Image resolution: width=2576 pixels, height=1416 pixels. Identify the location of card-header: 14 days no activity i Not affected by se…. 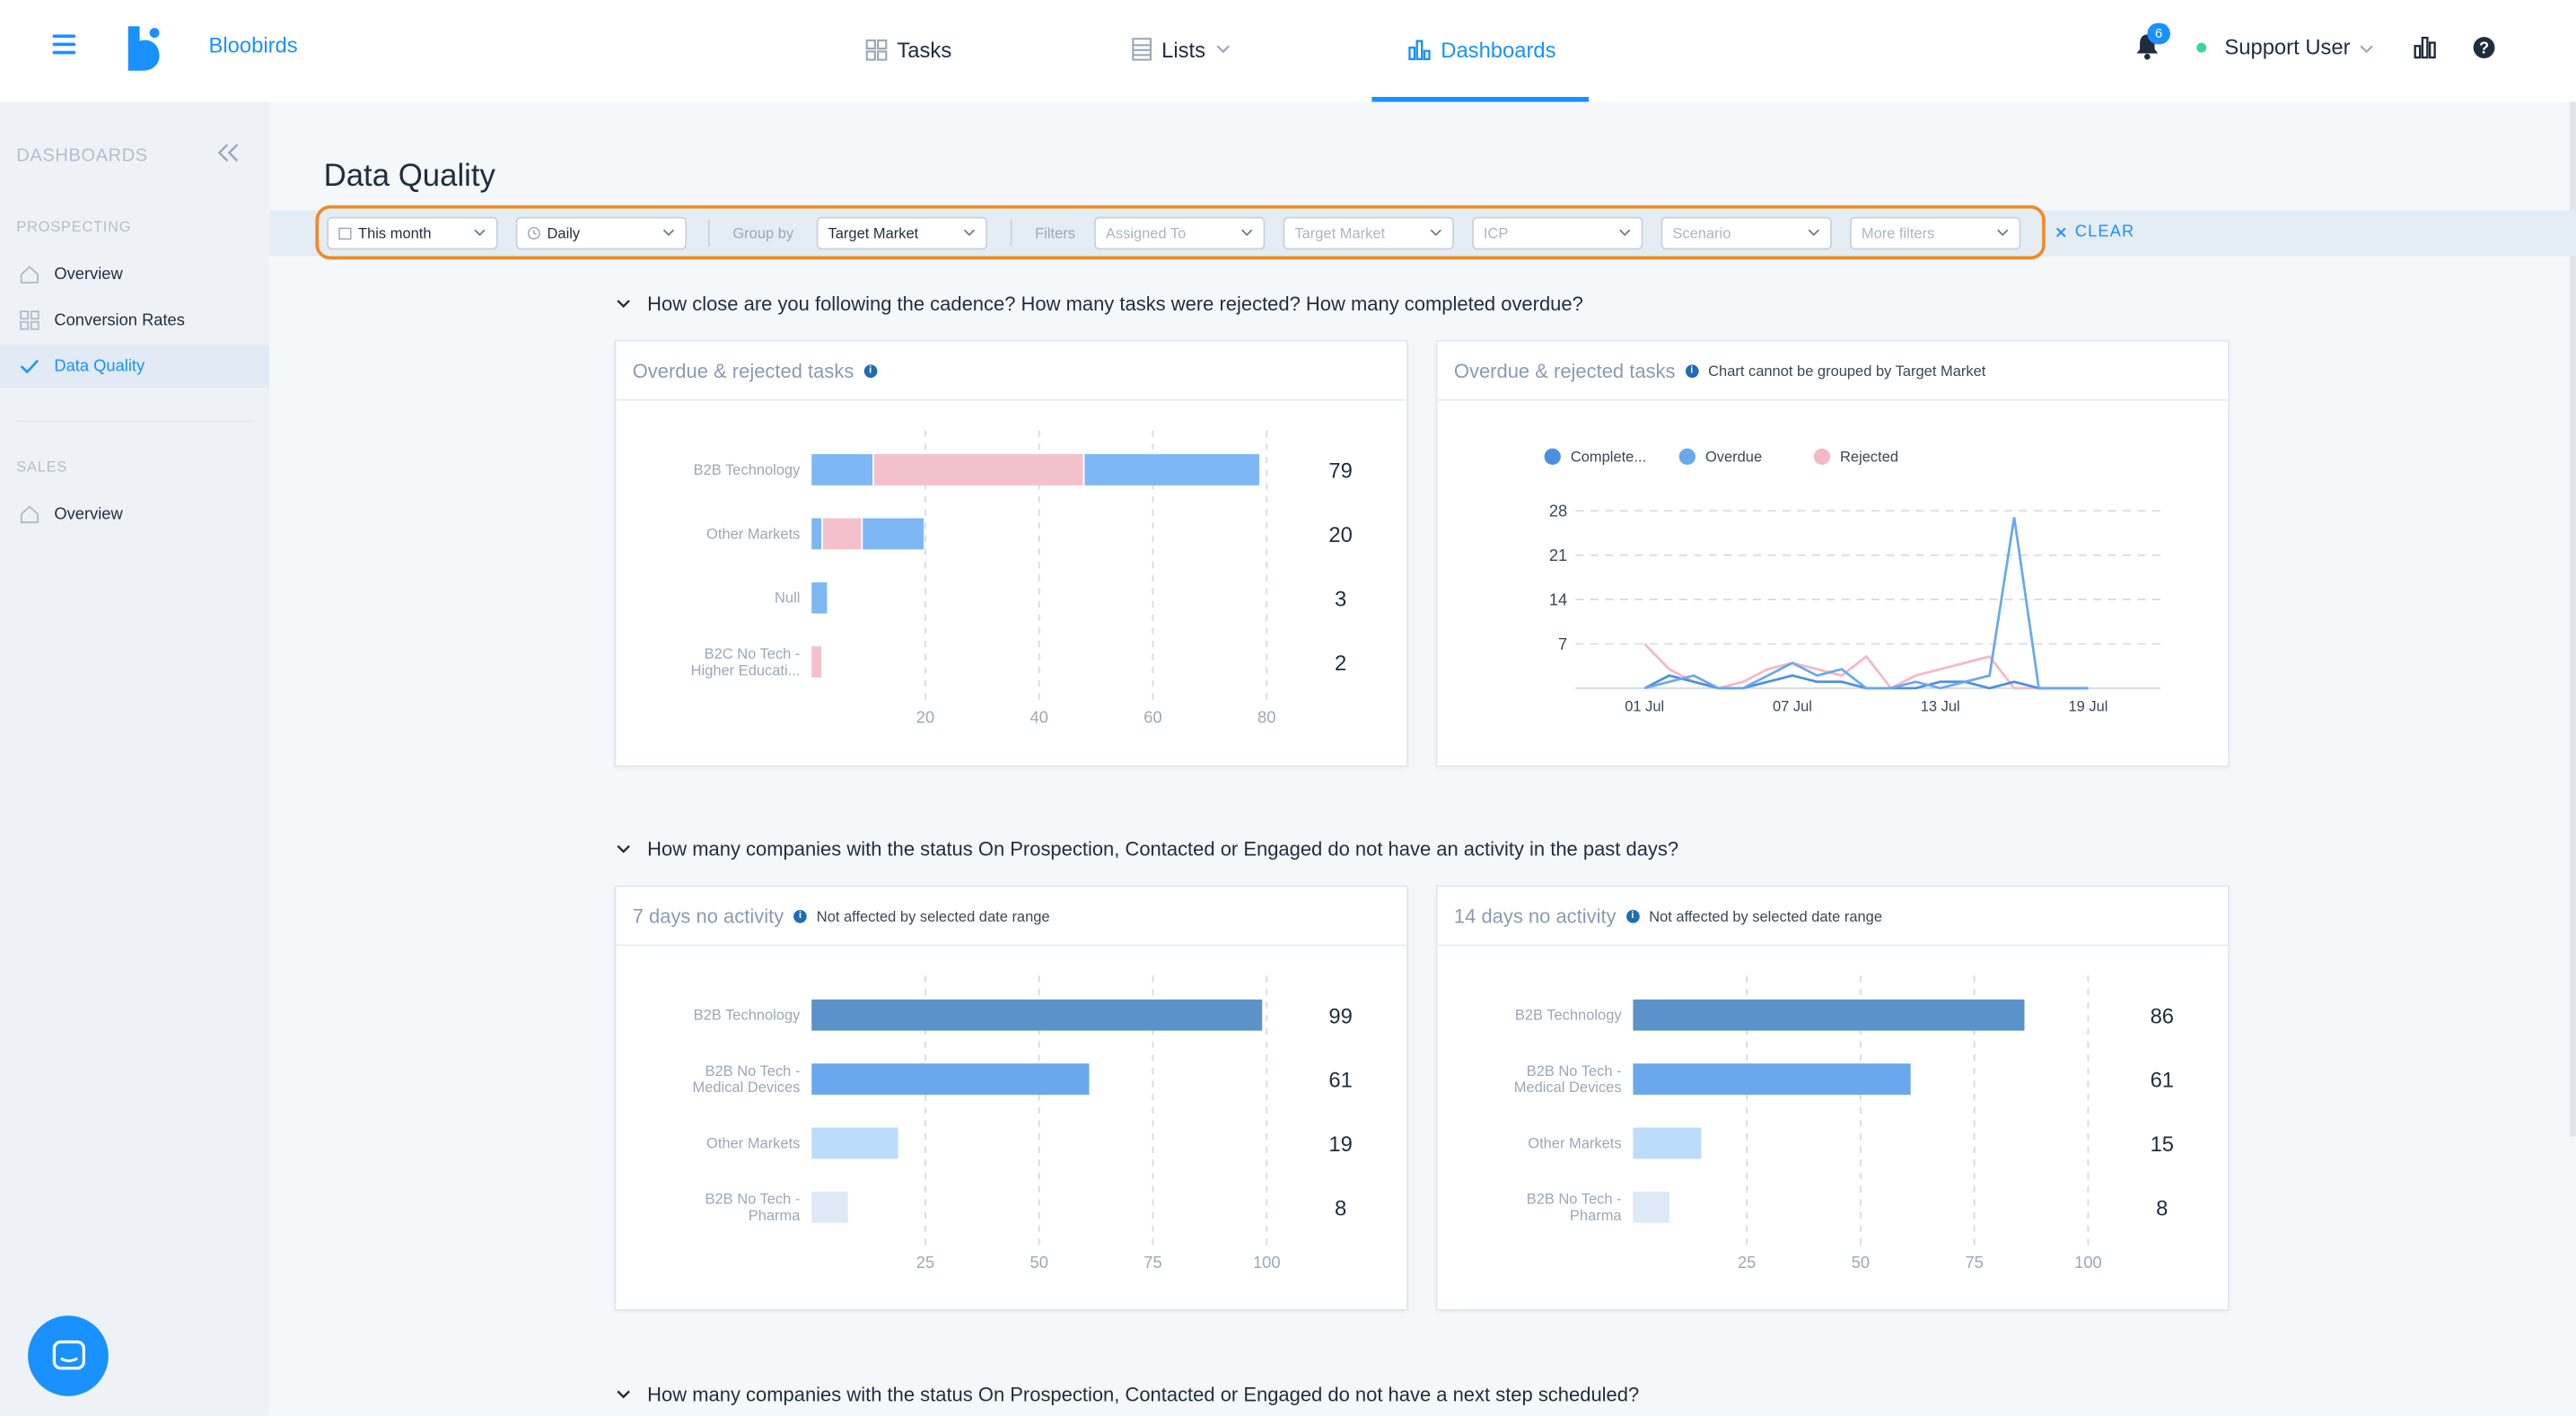
(1833, 917).